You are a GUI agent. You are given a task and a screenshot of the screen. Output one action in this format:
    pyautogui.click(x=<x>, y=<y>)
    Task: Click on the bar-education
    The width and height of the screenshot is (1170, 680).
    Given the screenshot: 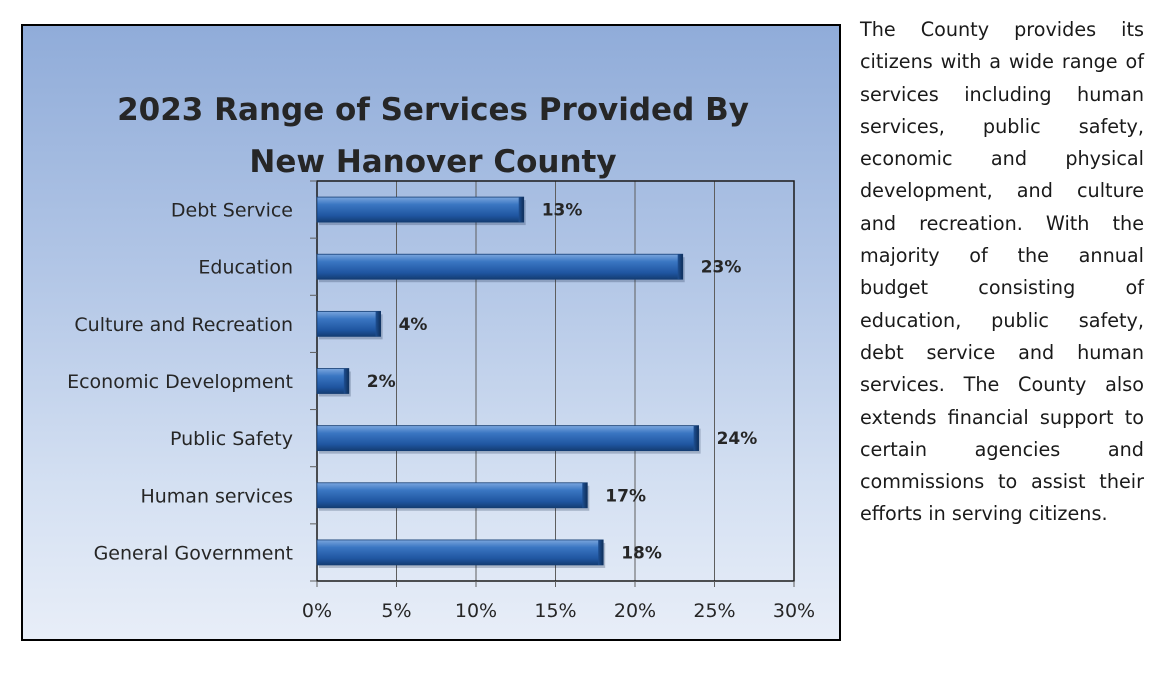 What is the action you would take?
    pyautogui.click(x=500, y=266)
    